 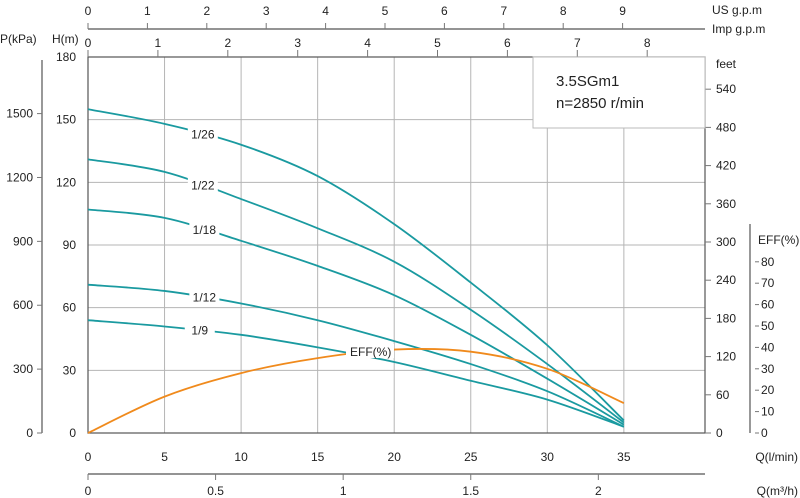 I want to click on eff-tick-label: 50, so click(x=768, y=326).